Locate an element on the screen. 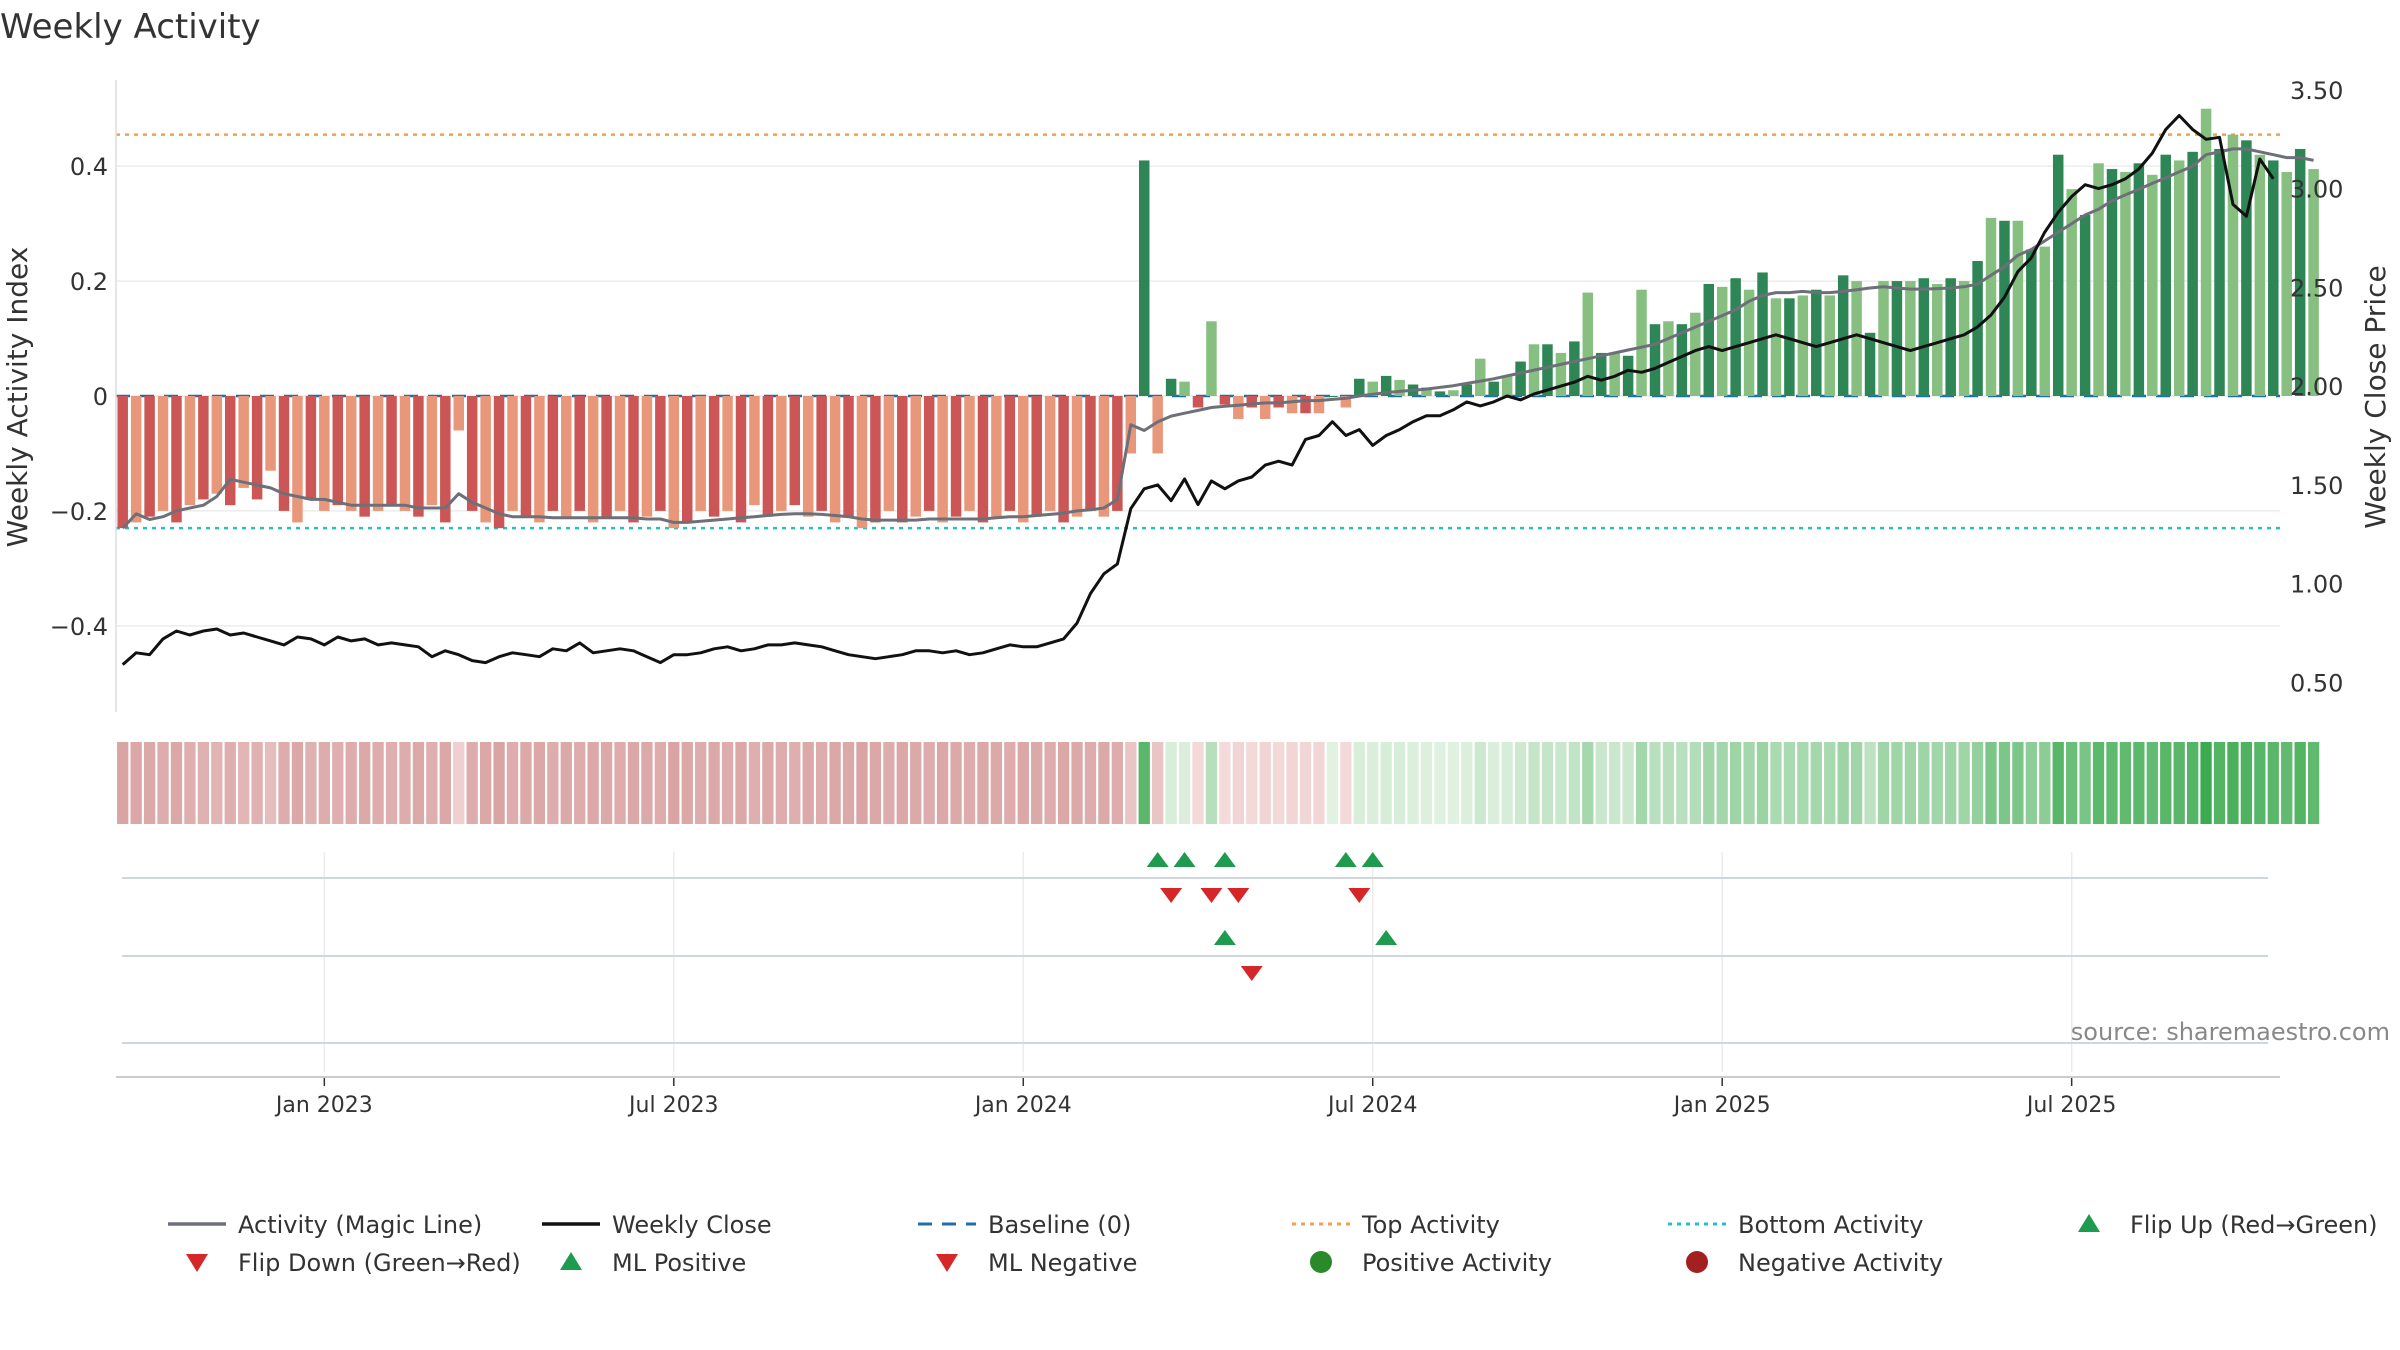 Image resolution: width=2400 pixels, height=1350 pixels. signal-marker-up is located at coordinates (1345, 859).